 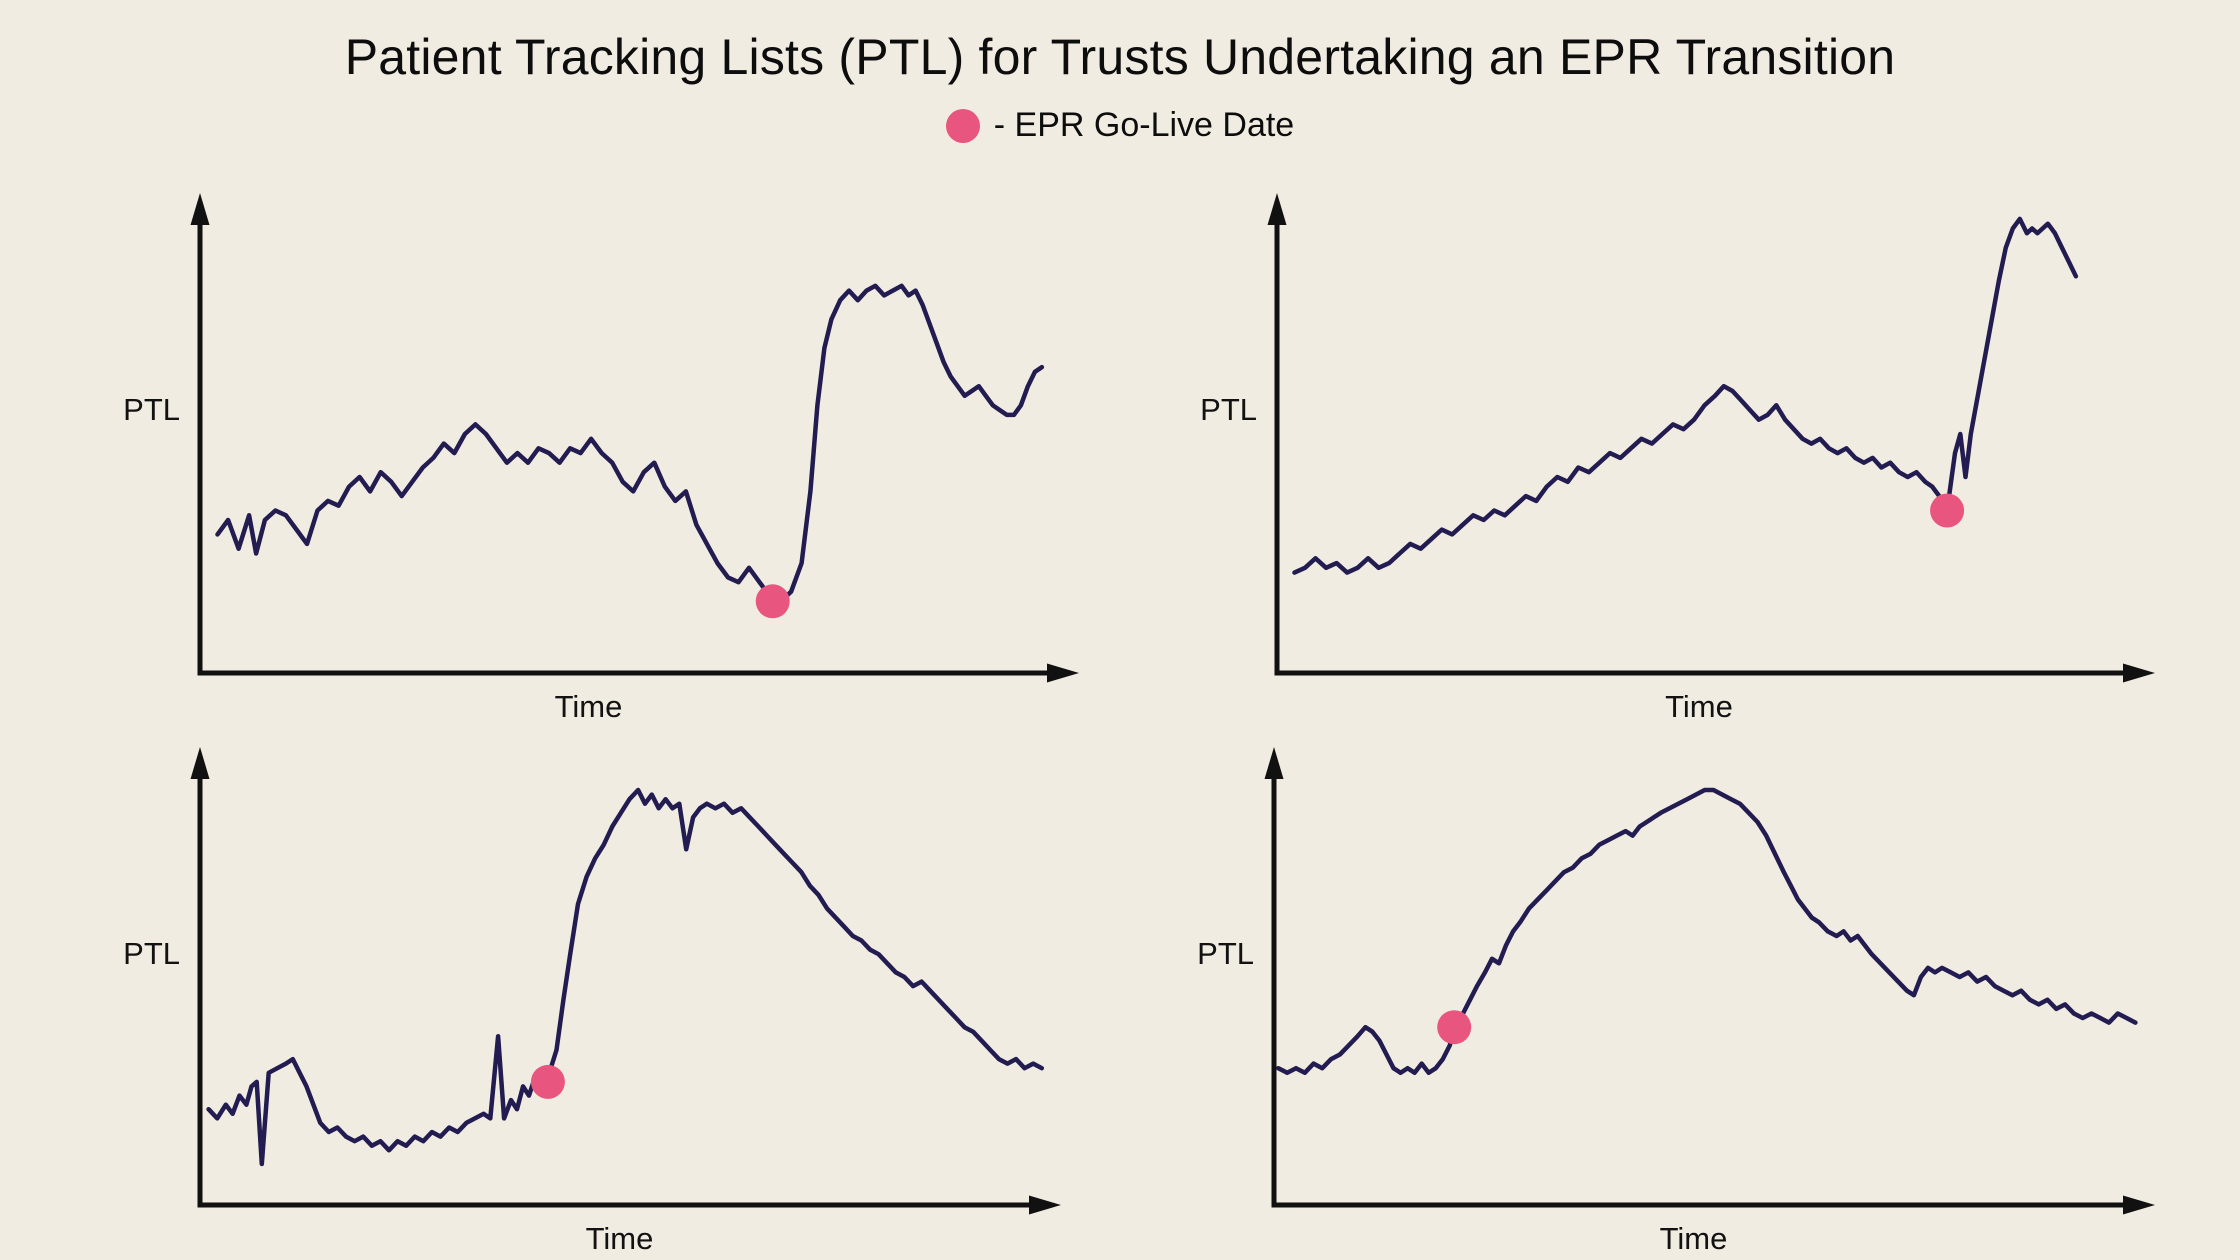 I want to click on plot-area-bottom-right, so click(x=1709, y=981).